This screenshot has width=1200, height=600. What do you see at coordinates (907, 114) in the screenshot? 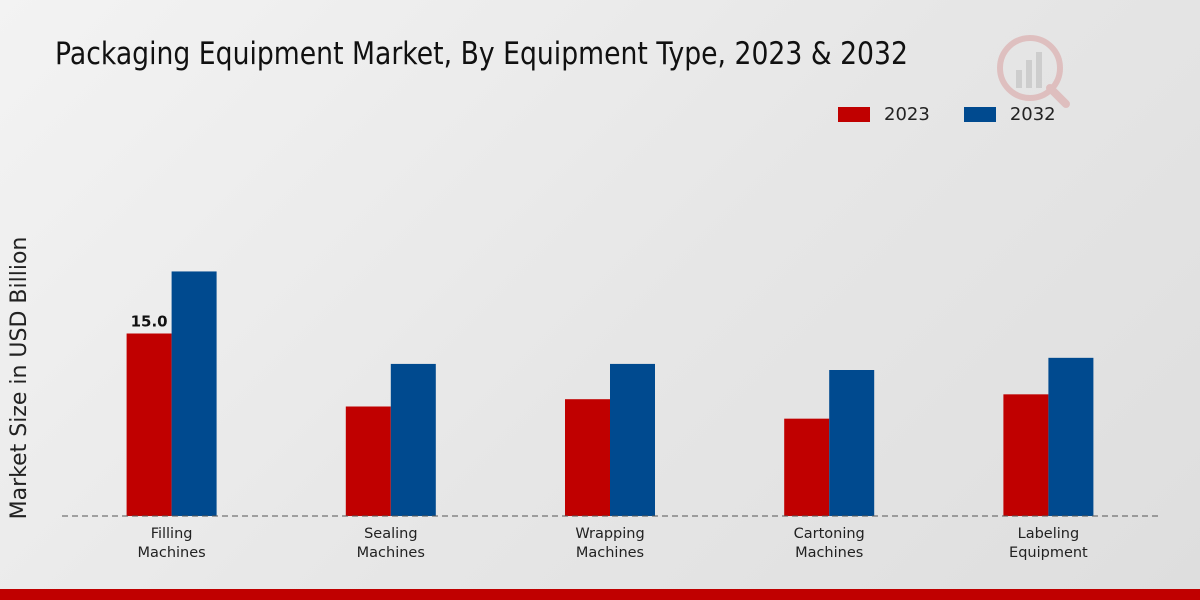
I see `legend-label-2023: 2023` at bounding box center [907, 114].